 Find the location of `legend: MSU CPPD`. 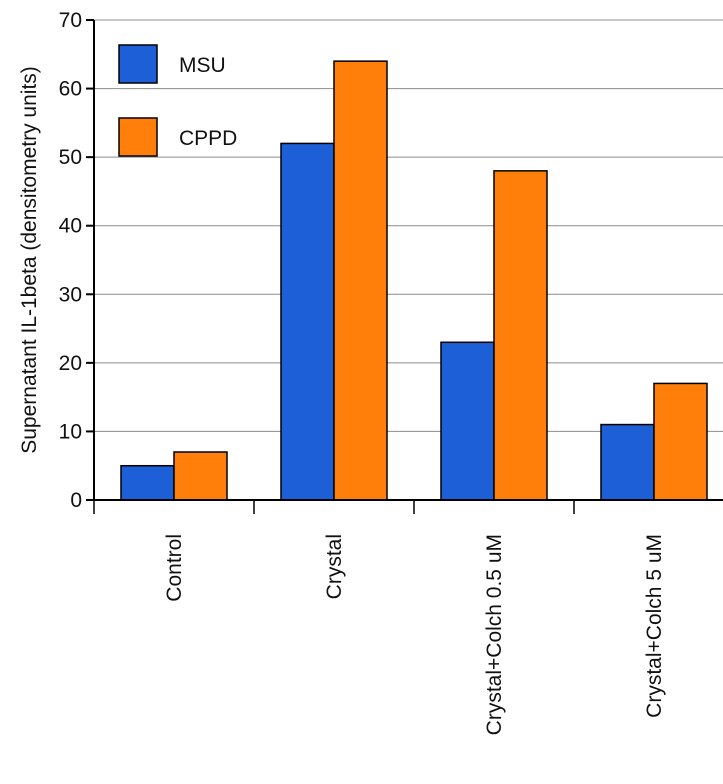

legend: MSU CPPD is located at coordinates (177, 100).